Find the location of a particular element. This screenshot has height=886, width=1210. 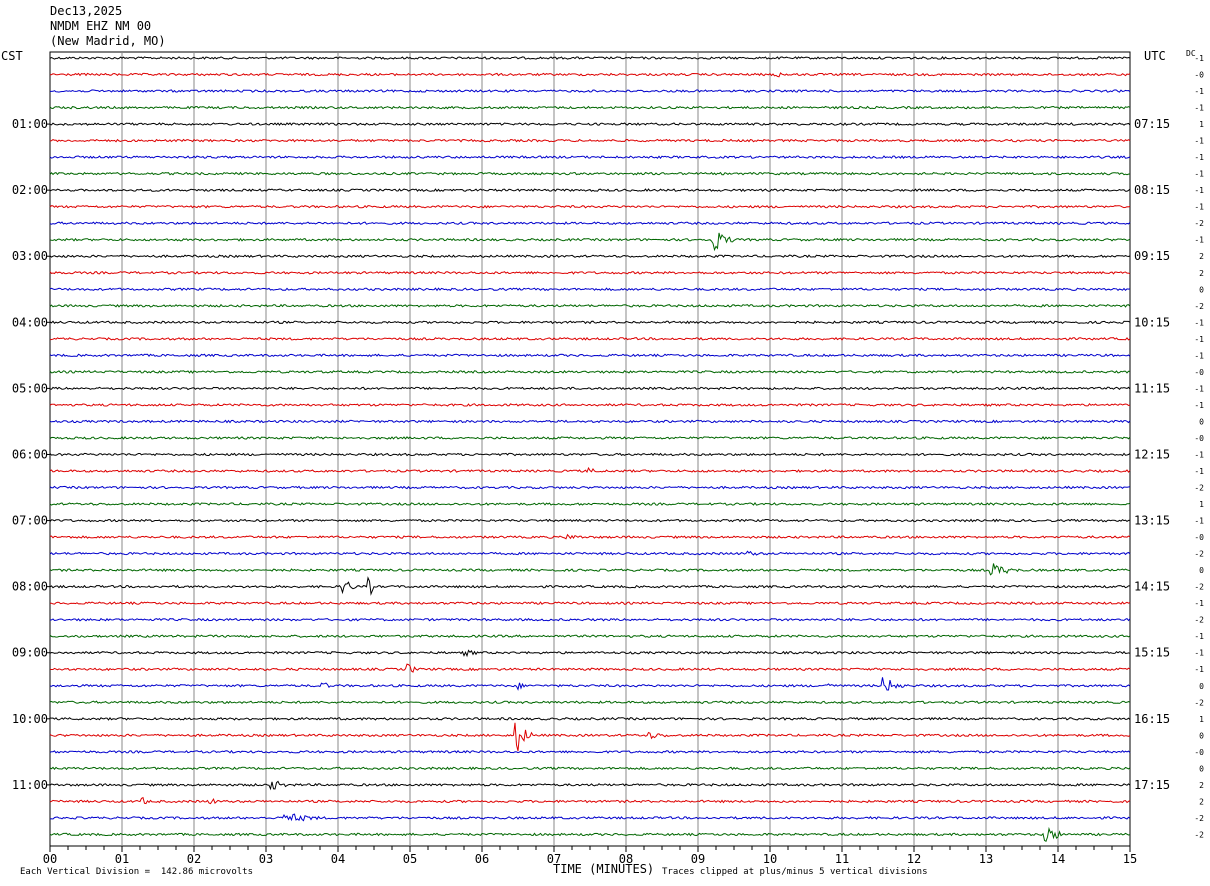

right-zone-label: UTC is located at coordinates (1155, 56).